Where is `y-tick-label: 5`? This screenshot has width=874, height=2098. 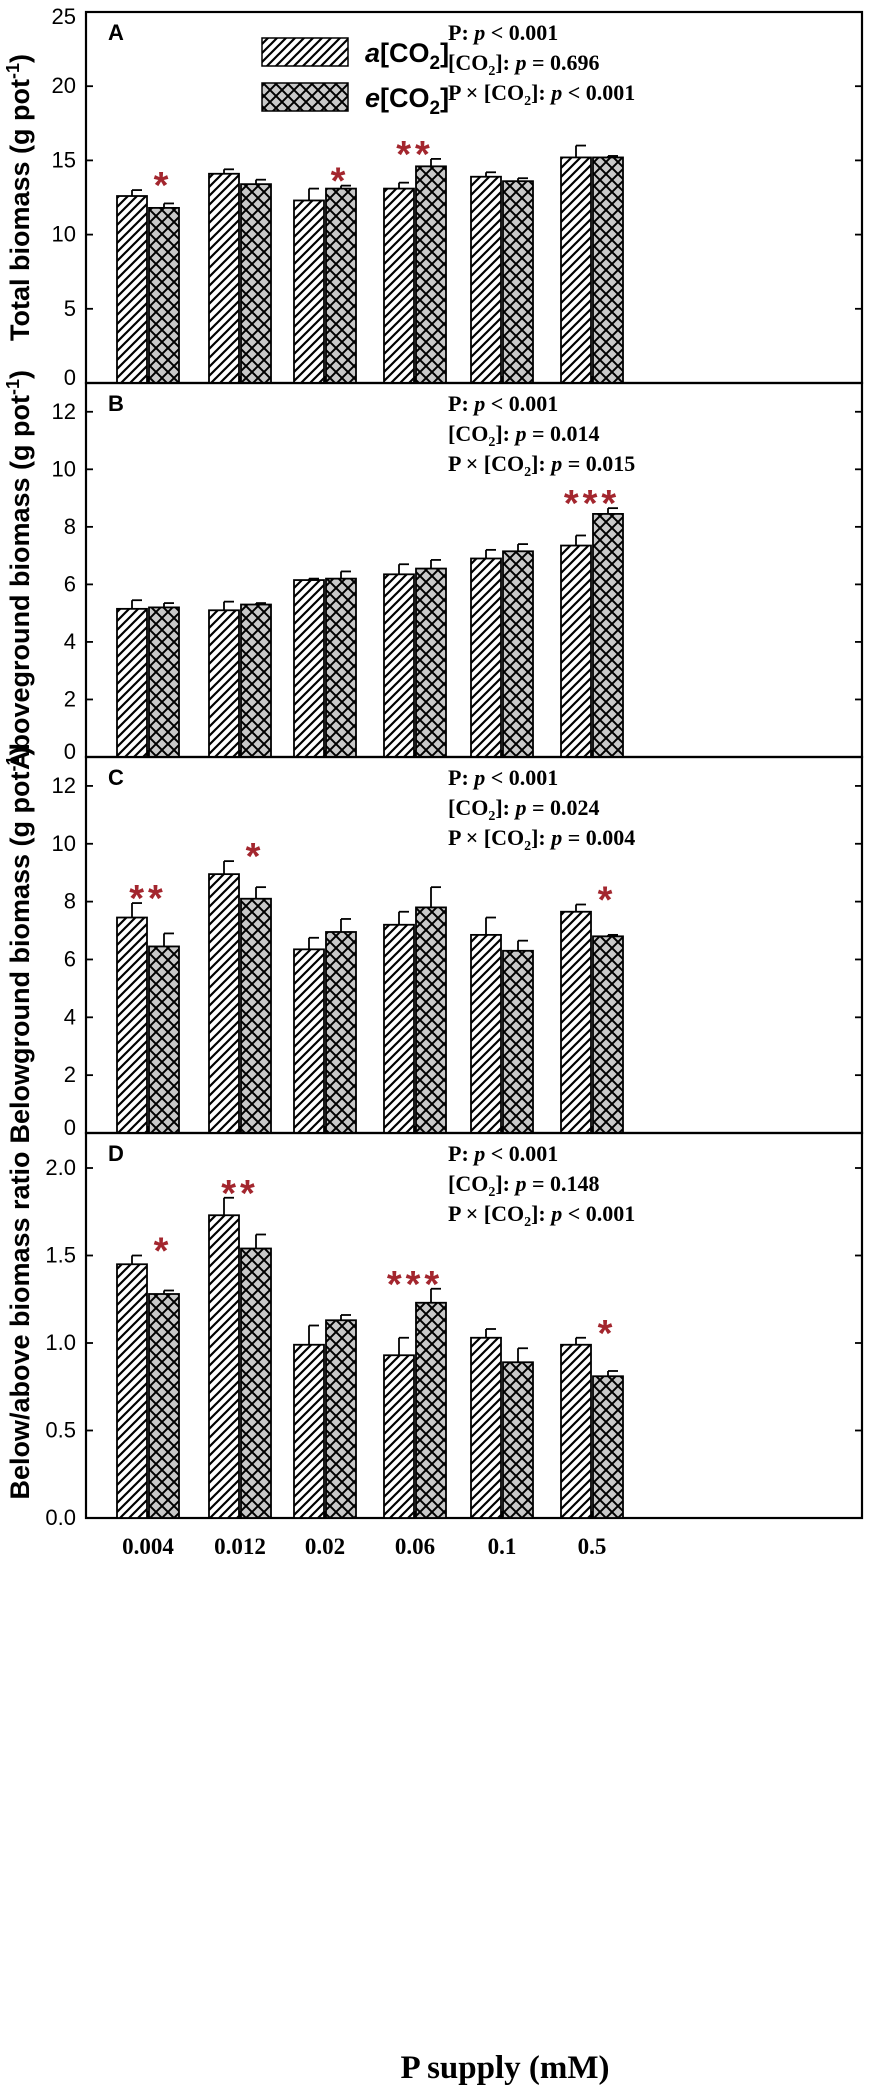
y-tick-label: 5 is located at coordinates (70, 308).